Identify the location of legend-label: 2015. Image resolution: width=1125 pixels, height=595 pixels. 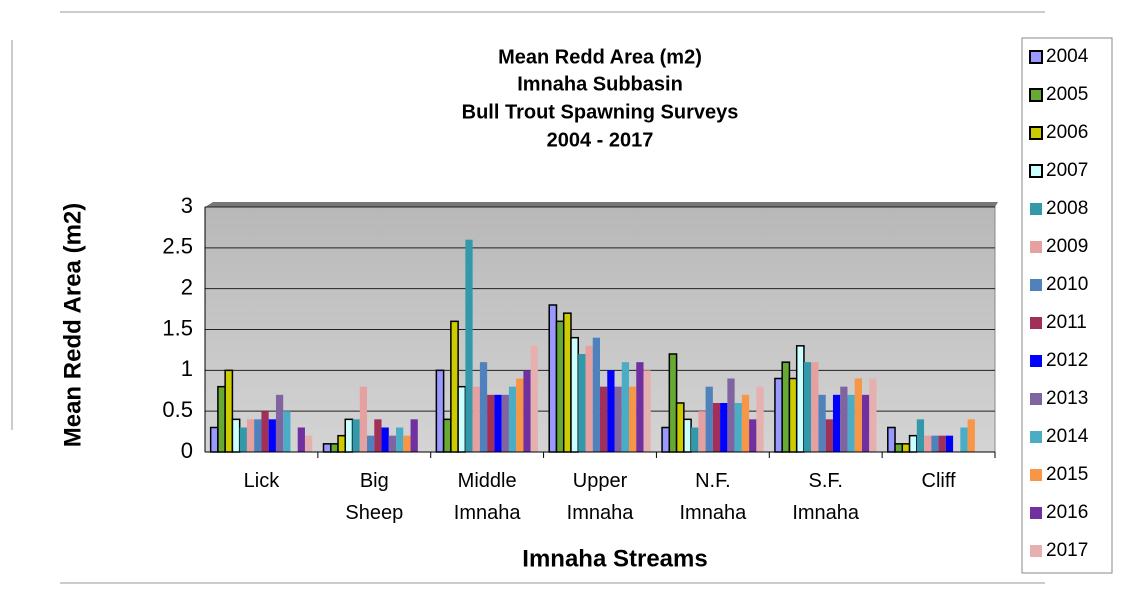
(1067, 474).